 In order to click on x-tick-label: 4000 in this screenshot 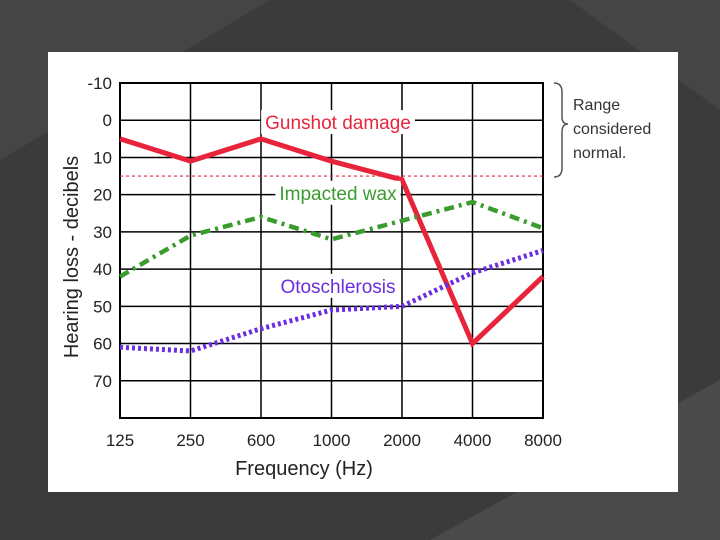, I will do `click(473, 440)`.